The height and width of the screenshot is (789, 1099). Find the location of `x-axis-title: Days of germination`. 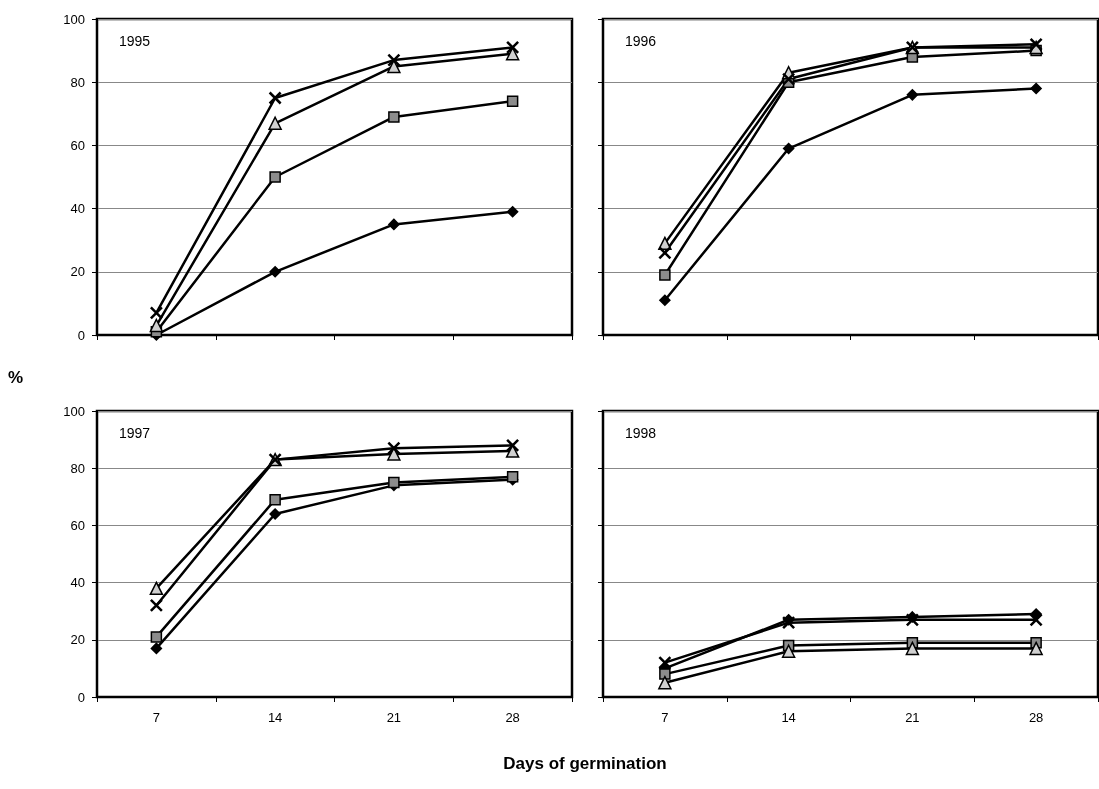

x-axis-title: Days of germination is located at coordinates (585, 764).